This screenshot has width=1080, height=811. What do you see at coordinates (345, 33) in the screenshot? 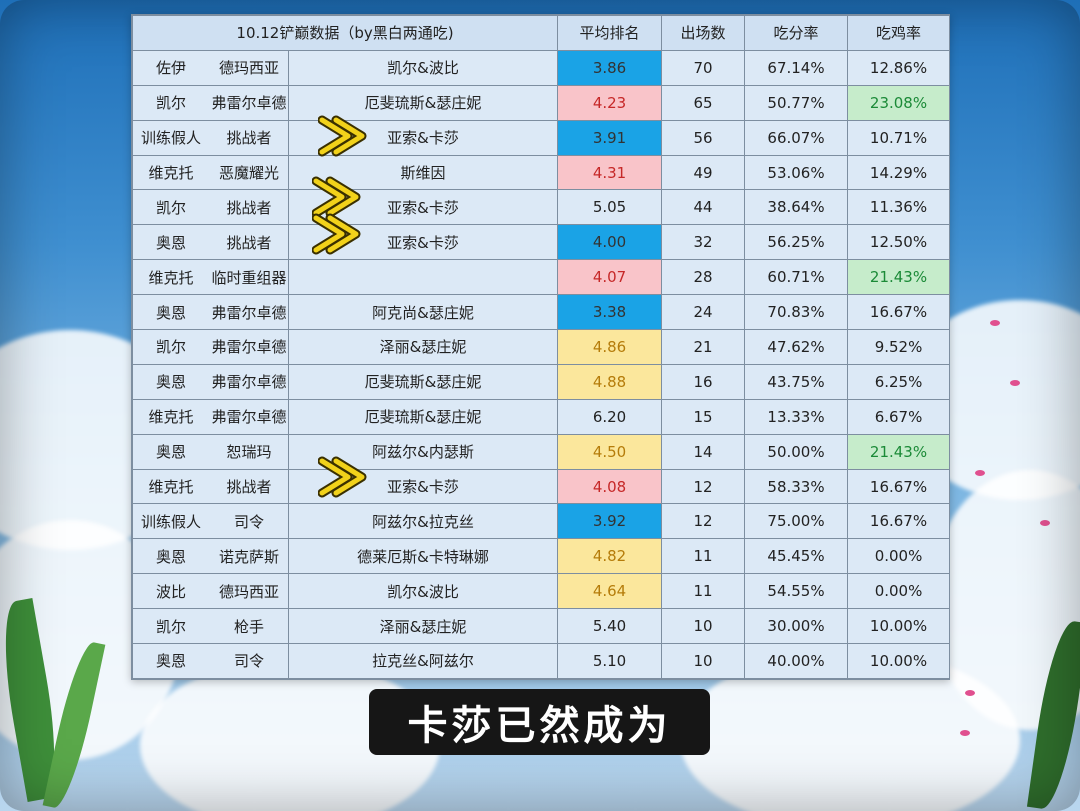
I see `table-title: 10.12铲巅数据（by黑白两通吃)` at bounding box center [345, 33].